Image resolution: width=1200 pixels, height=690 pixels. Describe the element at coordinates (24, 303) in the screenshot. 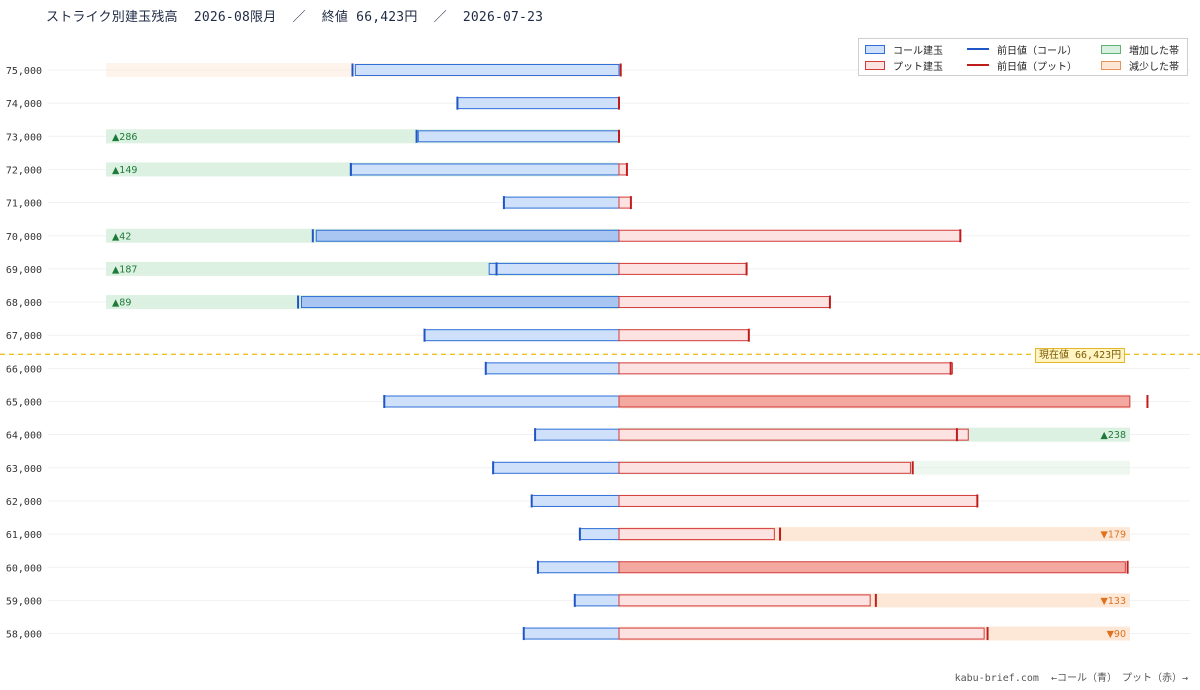

I see `strike-label: 68,000` at that location.